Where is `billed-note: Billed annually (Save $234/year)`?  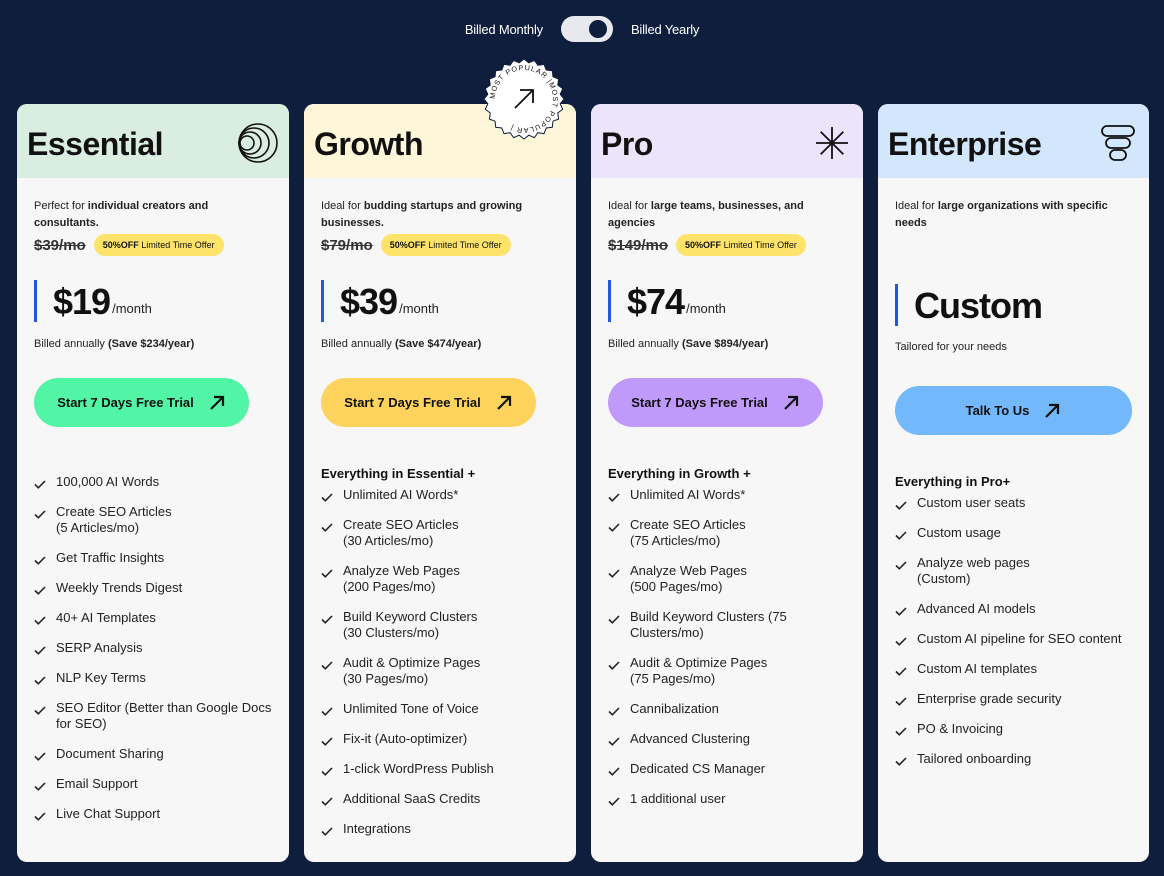
billed-note: Billed annually (Save $234/year) is located at coordinates (114, 344).